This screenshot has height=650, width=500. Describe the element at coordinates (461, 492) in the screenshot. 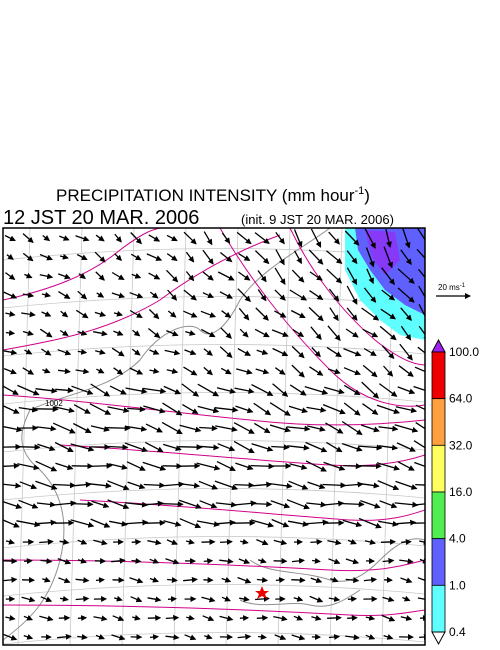

I see `colorbar-label: 16.0` at that location.